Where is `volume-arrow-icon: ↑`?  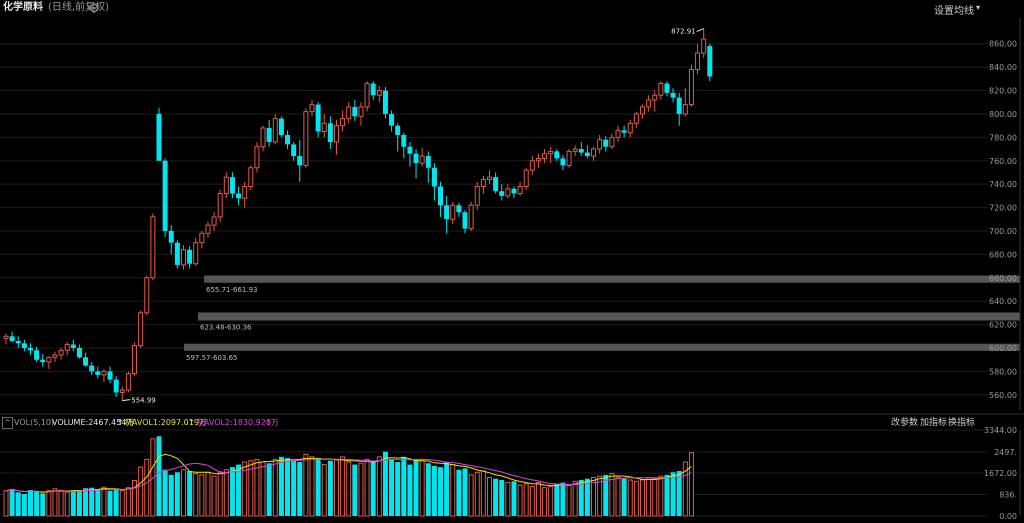 volume-arrow-icon: ↑ is located at coordinates (120, 422).